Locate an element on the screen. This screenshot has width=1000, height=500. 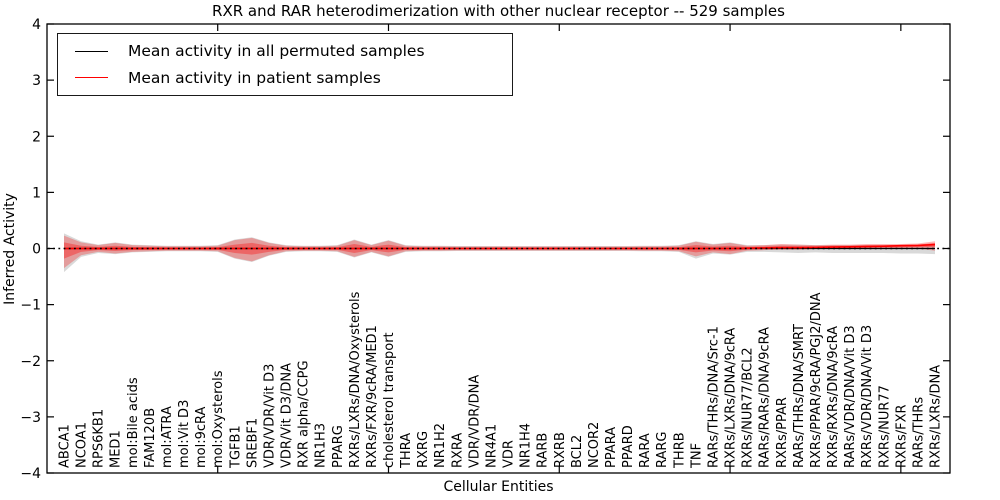
patient-samples-range-outer-band is located at coordinates (499, 252).